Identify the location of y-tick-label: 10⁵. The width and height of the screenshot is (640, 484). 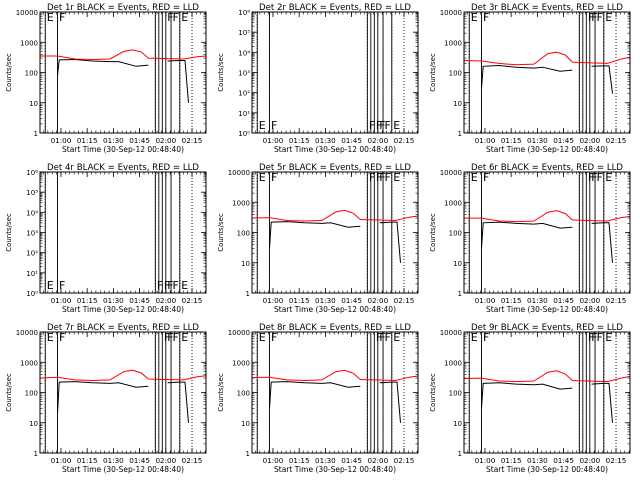
(244, 33).